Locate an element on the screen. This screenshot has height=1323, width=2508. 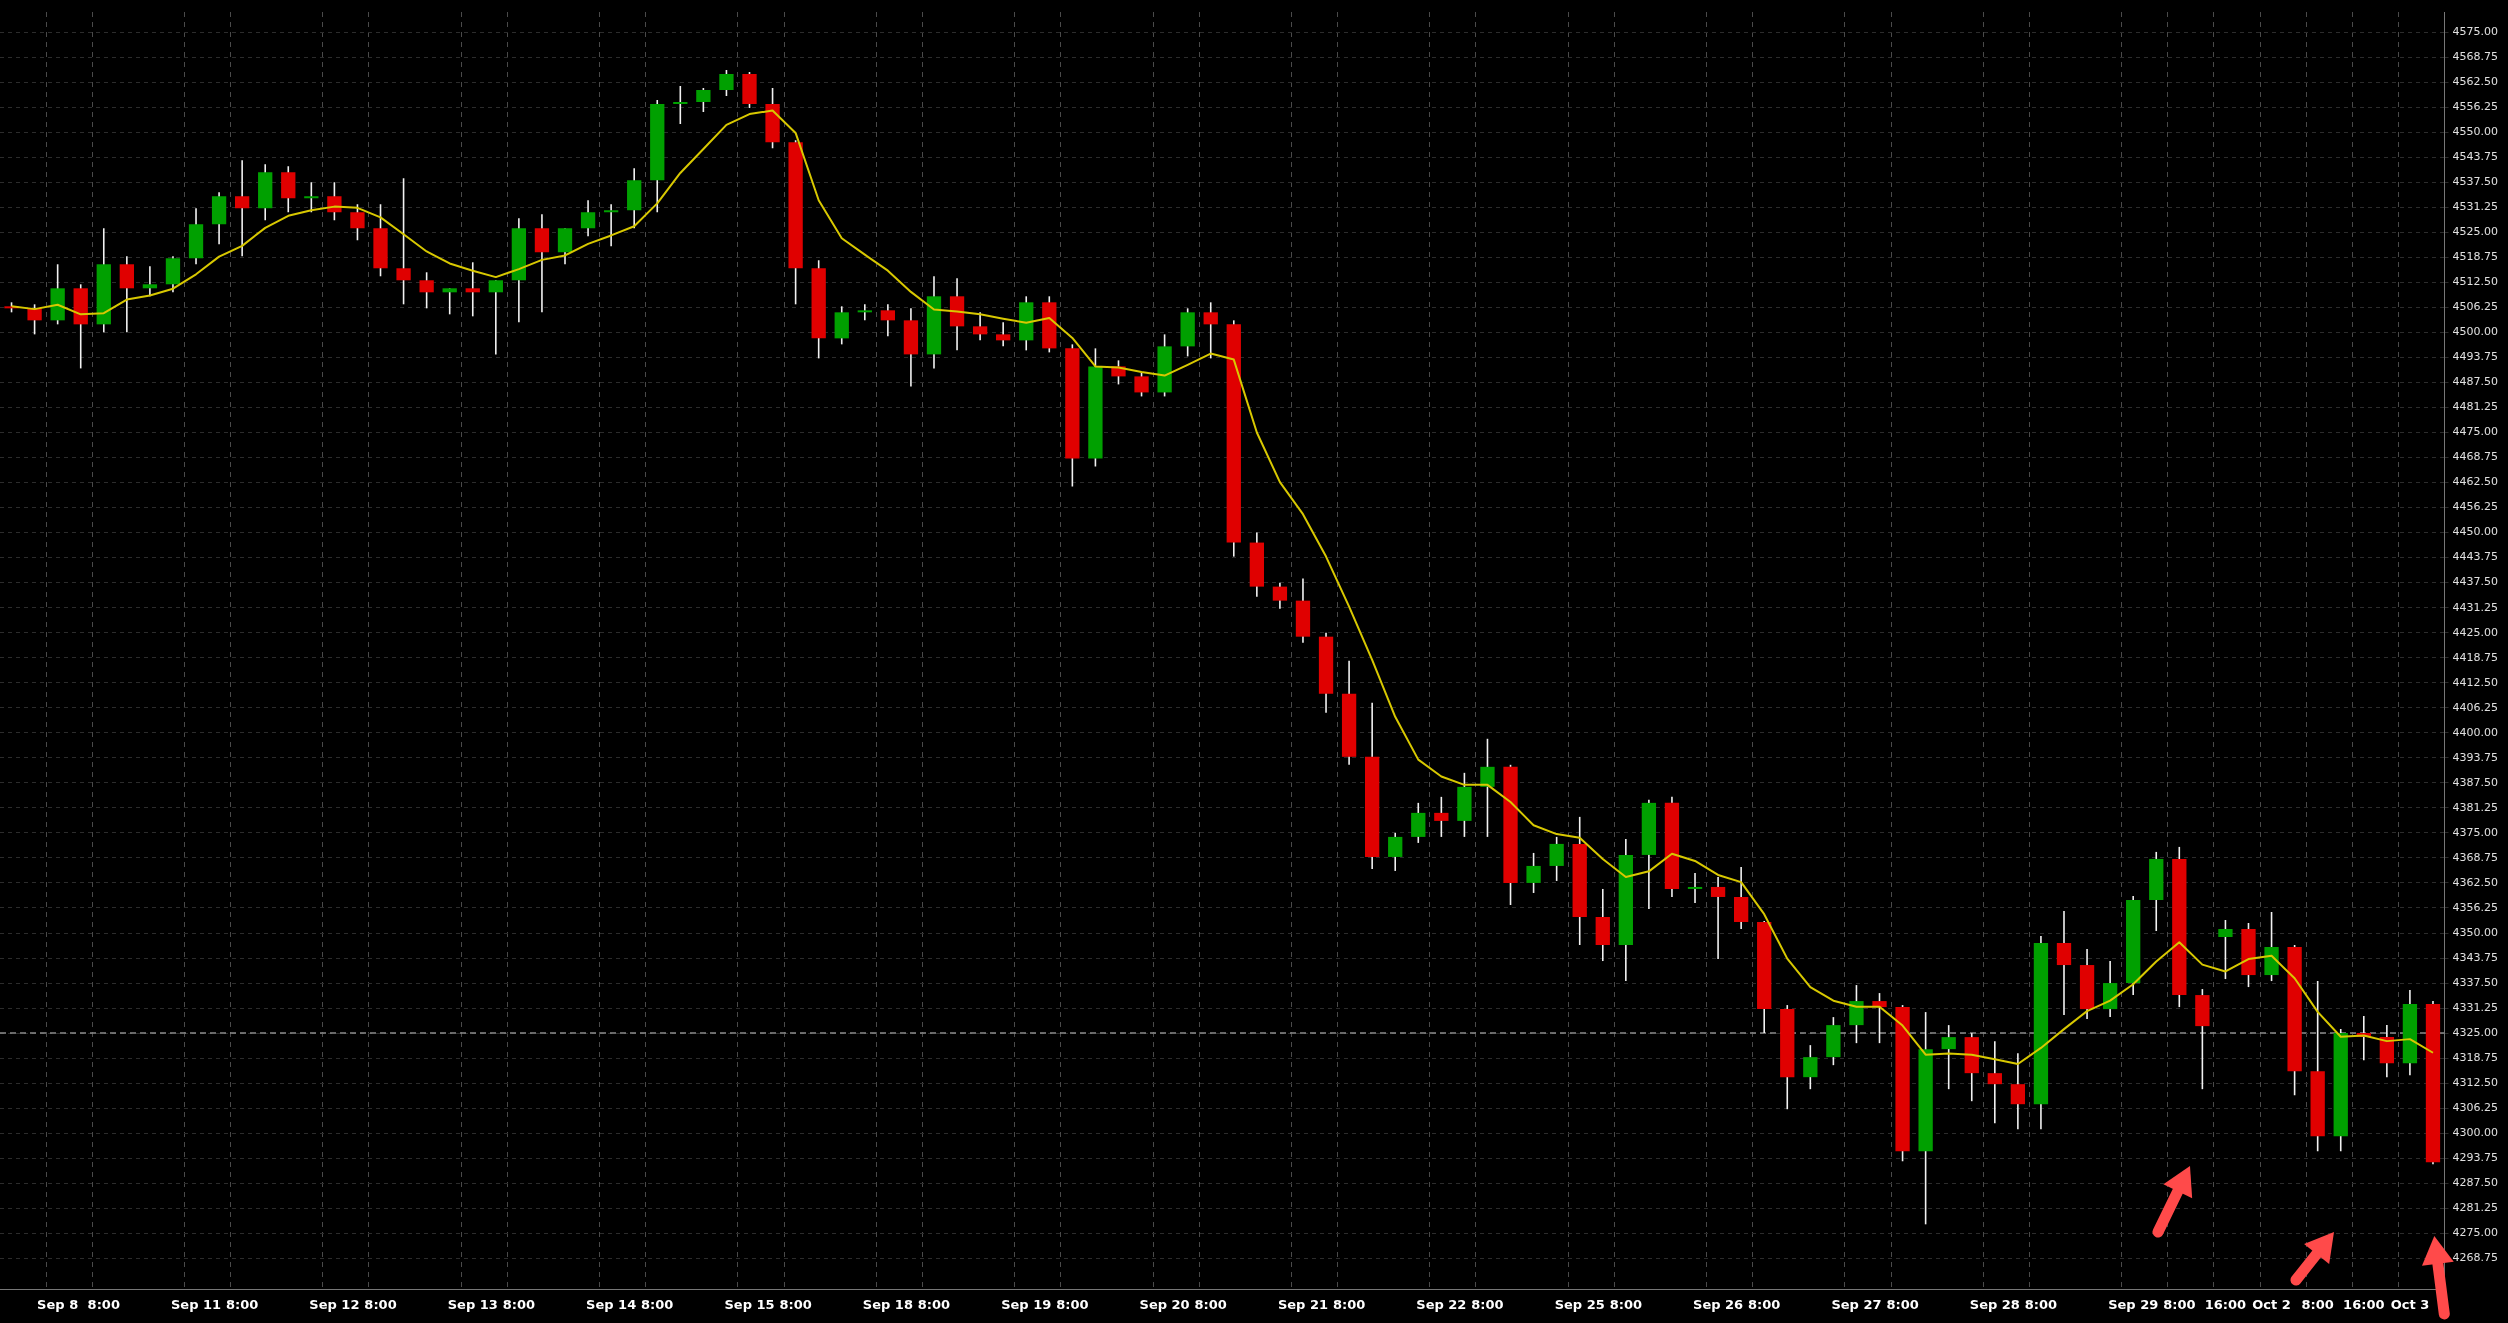
y-tick-label: 4337.50 is located at coordinates (2475, 982).